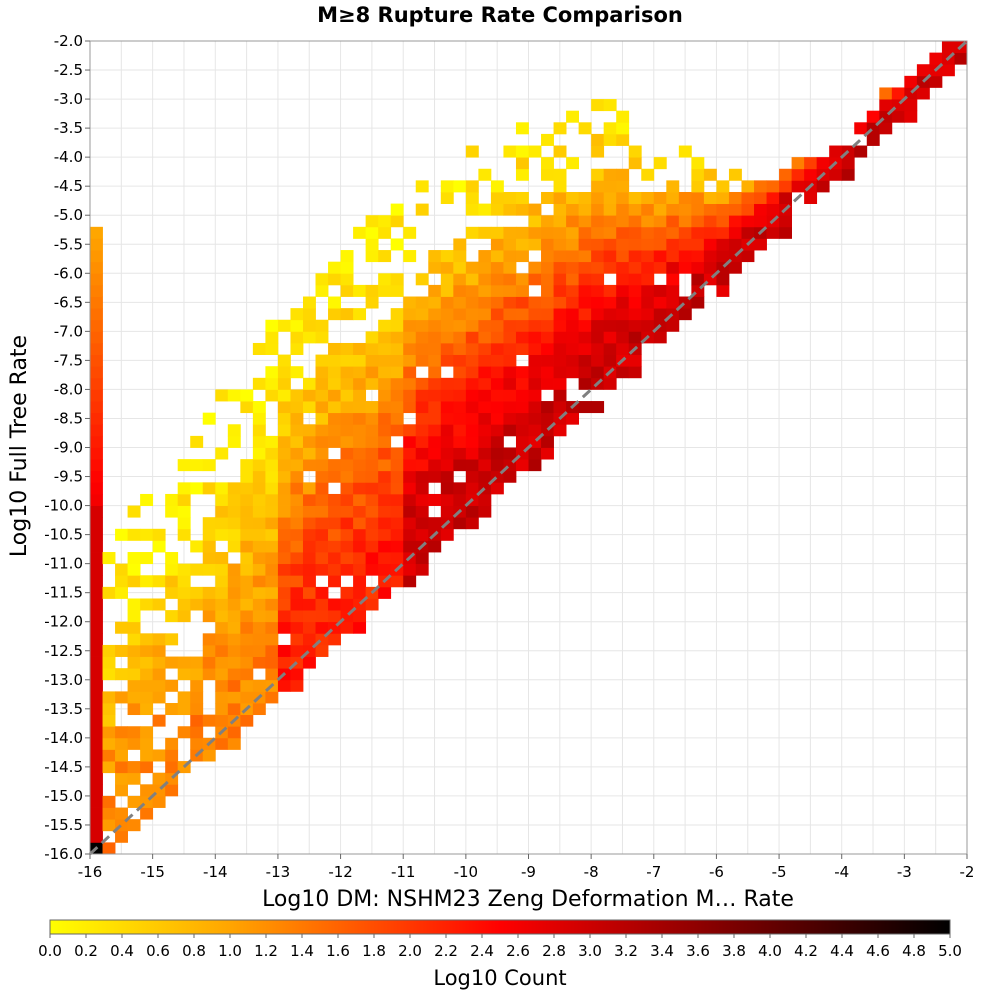 The height and width of the screenshot is (1000, 1000). What do you see at coordinates (591, 872) in the screenshot?
I see `x-tick-label: -8` at bounding box center [591, 872].